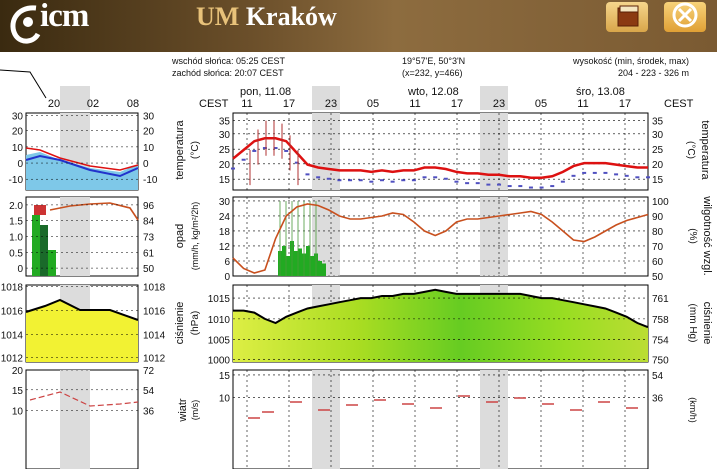  I want to click on left-tick-r-l-temp-4: -10, so click(150, 180).